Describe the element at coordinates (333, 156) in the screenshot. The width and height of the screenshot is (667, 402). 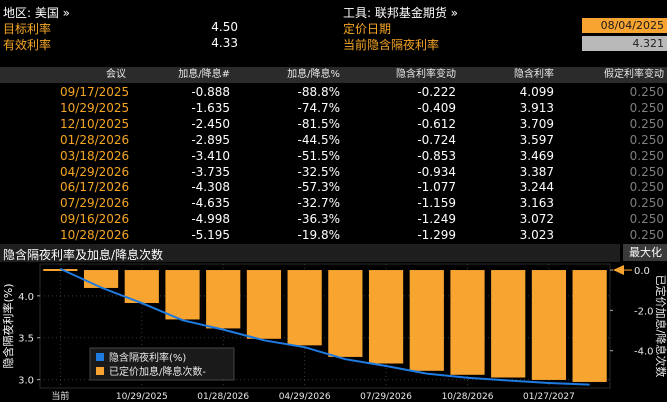
I see `table-row: 03/18/2026 -3.410 -51.5% -0.853 3.469 0.250` at that location.